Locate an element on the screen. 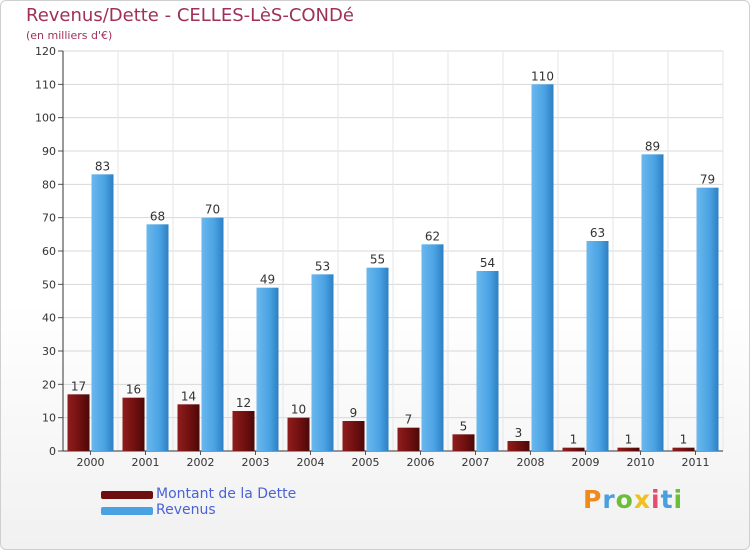 The width and height of the screenshot is (750, 550). x-tick-label: 2004 is located at coordinates (311, 462).